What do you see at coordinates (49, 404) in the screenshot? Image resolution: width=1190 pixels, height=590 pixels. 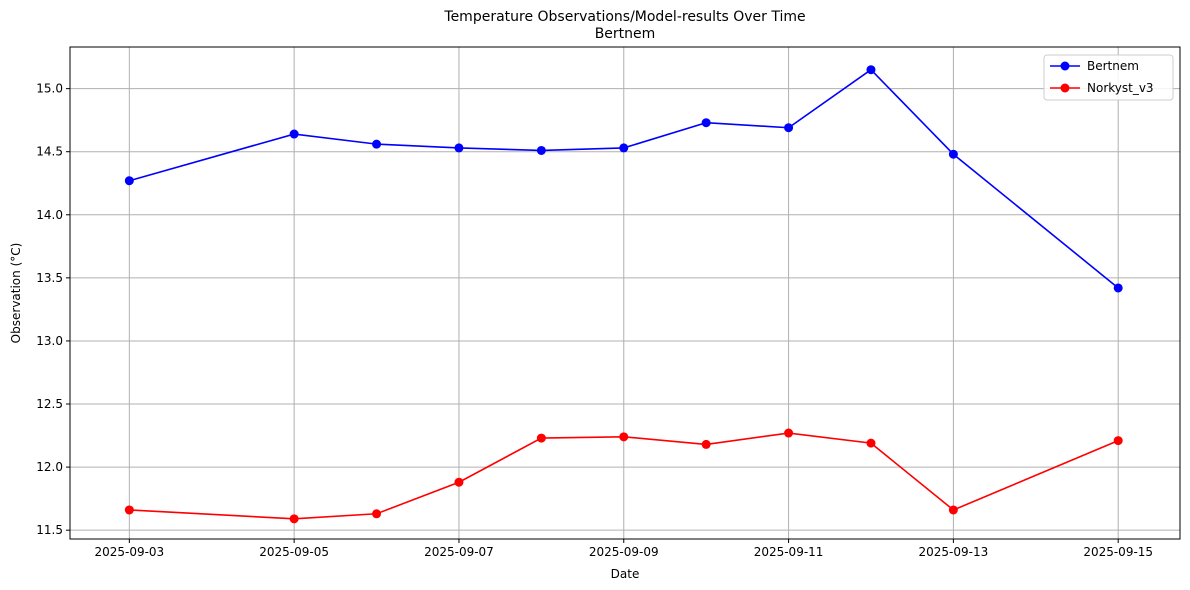 I see `y-tick-label: 12.5` at bounding box center [49, 404].